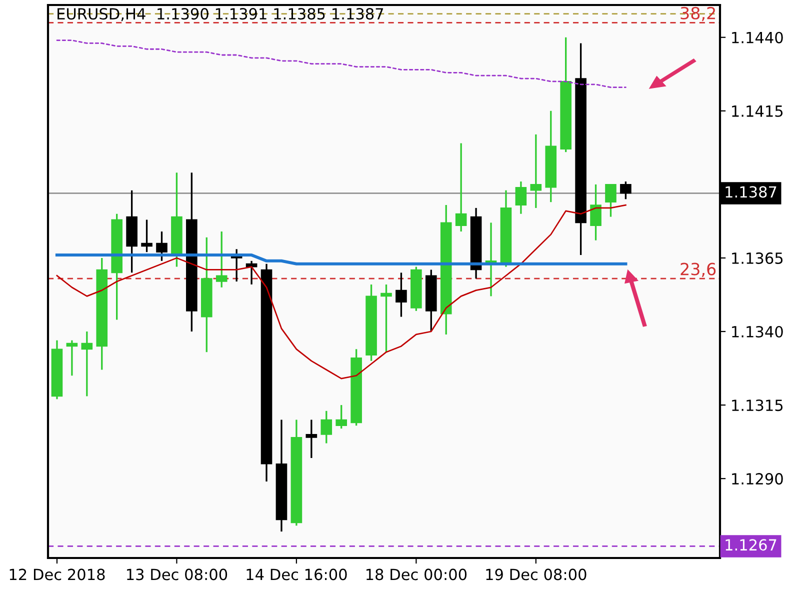 The height and width of the screenshot is (600, 800). I want to click on x-tick-label: 12 Dec 2018, so click(57, 574).